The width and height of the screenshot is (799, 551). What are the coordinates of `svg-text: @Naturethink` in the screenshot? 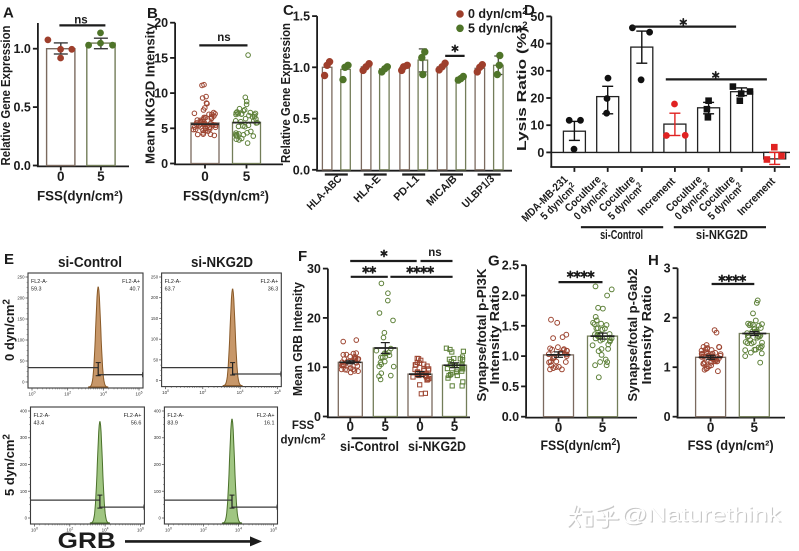 It's located at (702, 516).